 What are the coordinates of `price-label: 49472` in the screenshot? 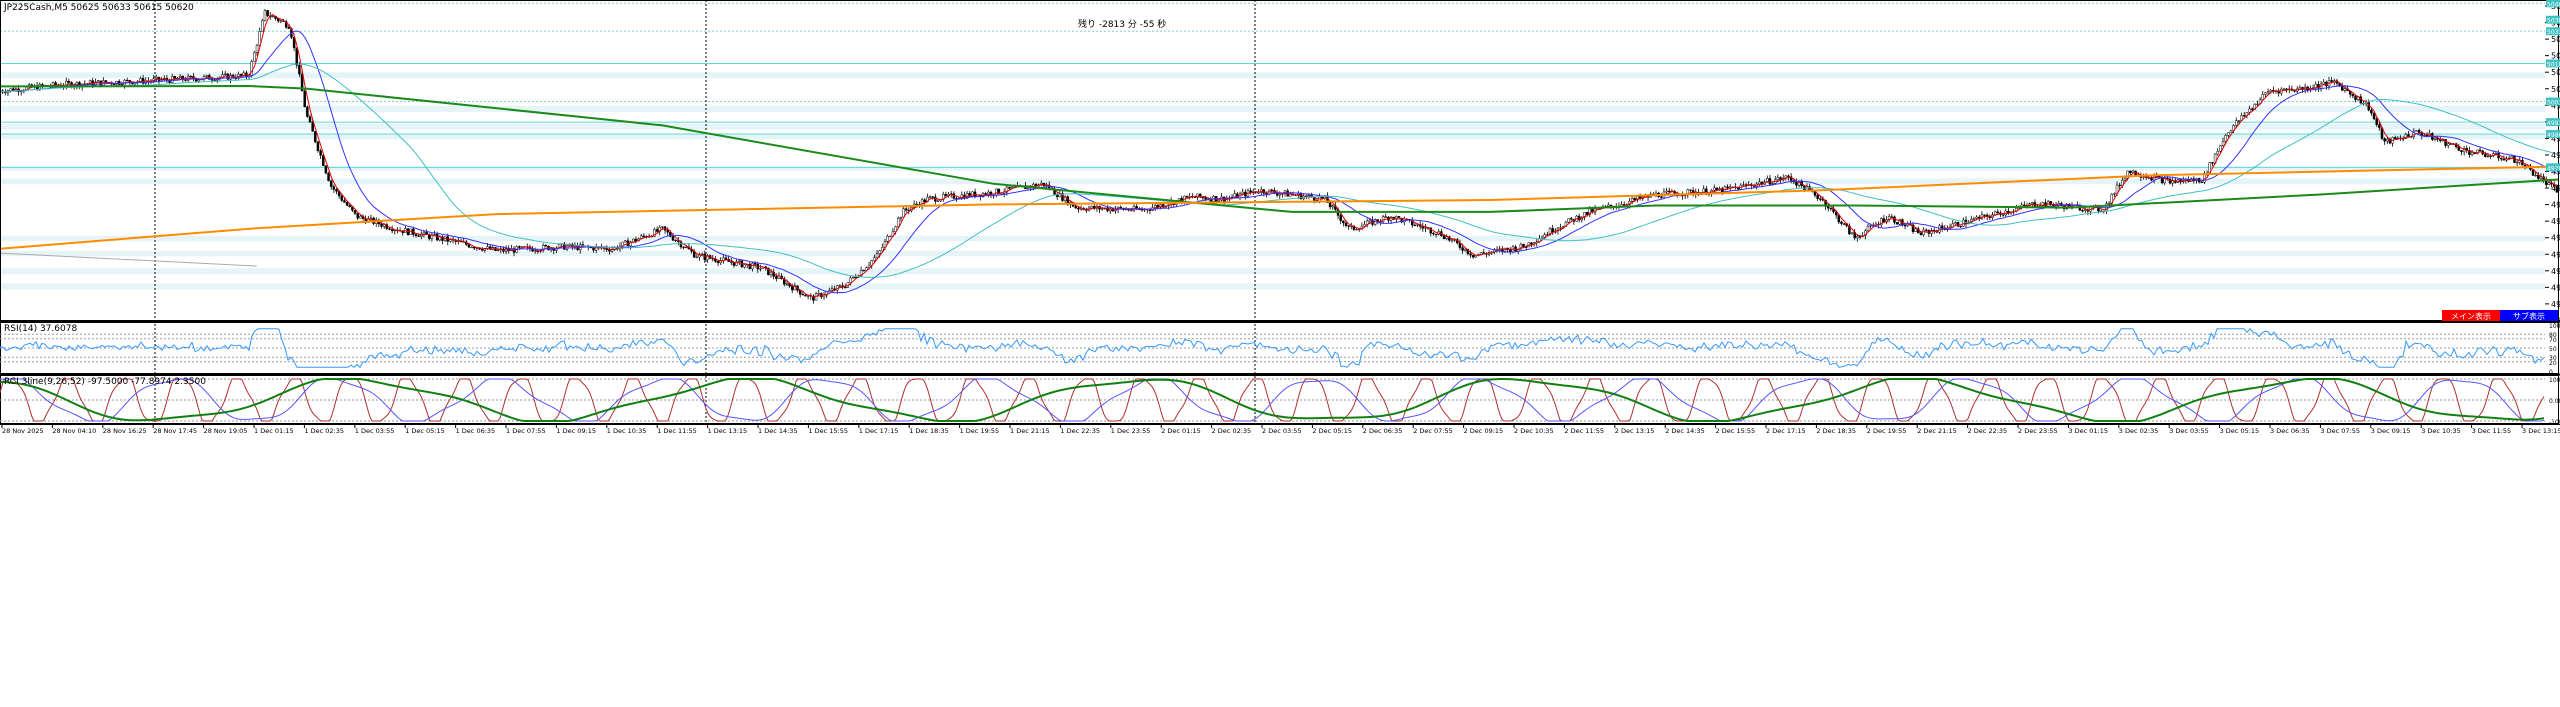 It's located at (2555, 221).